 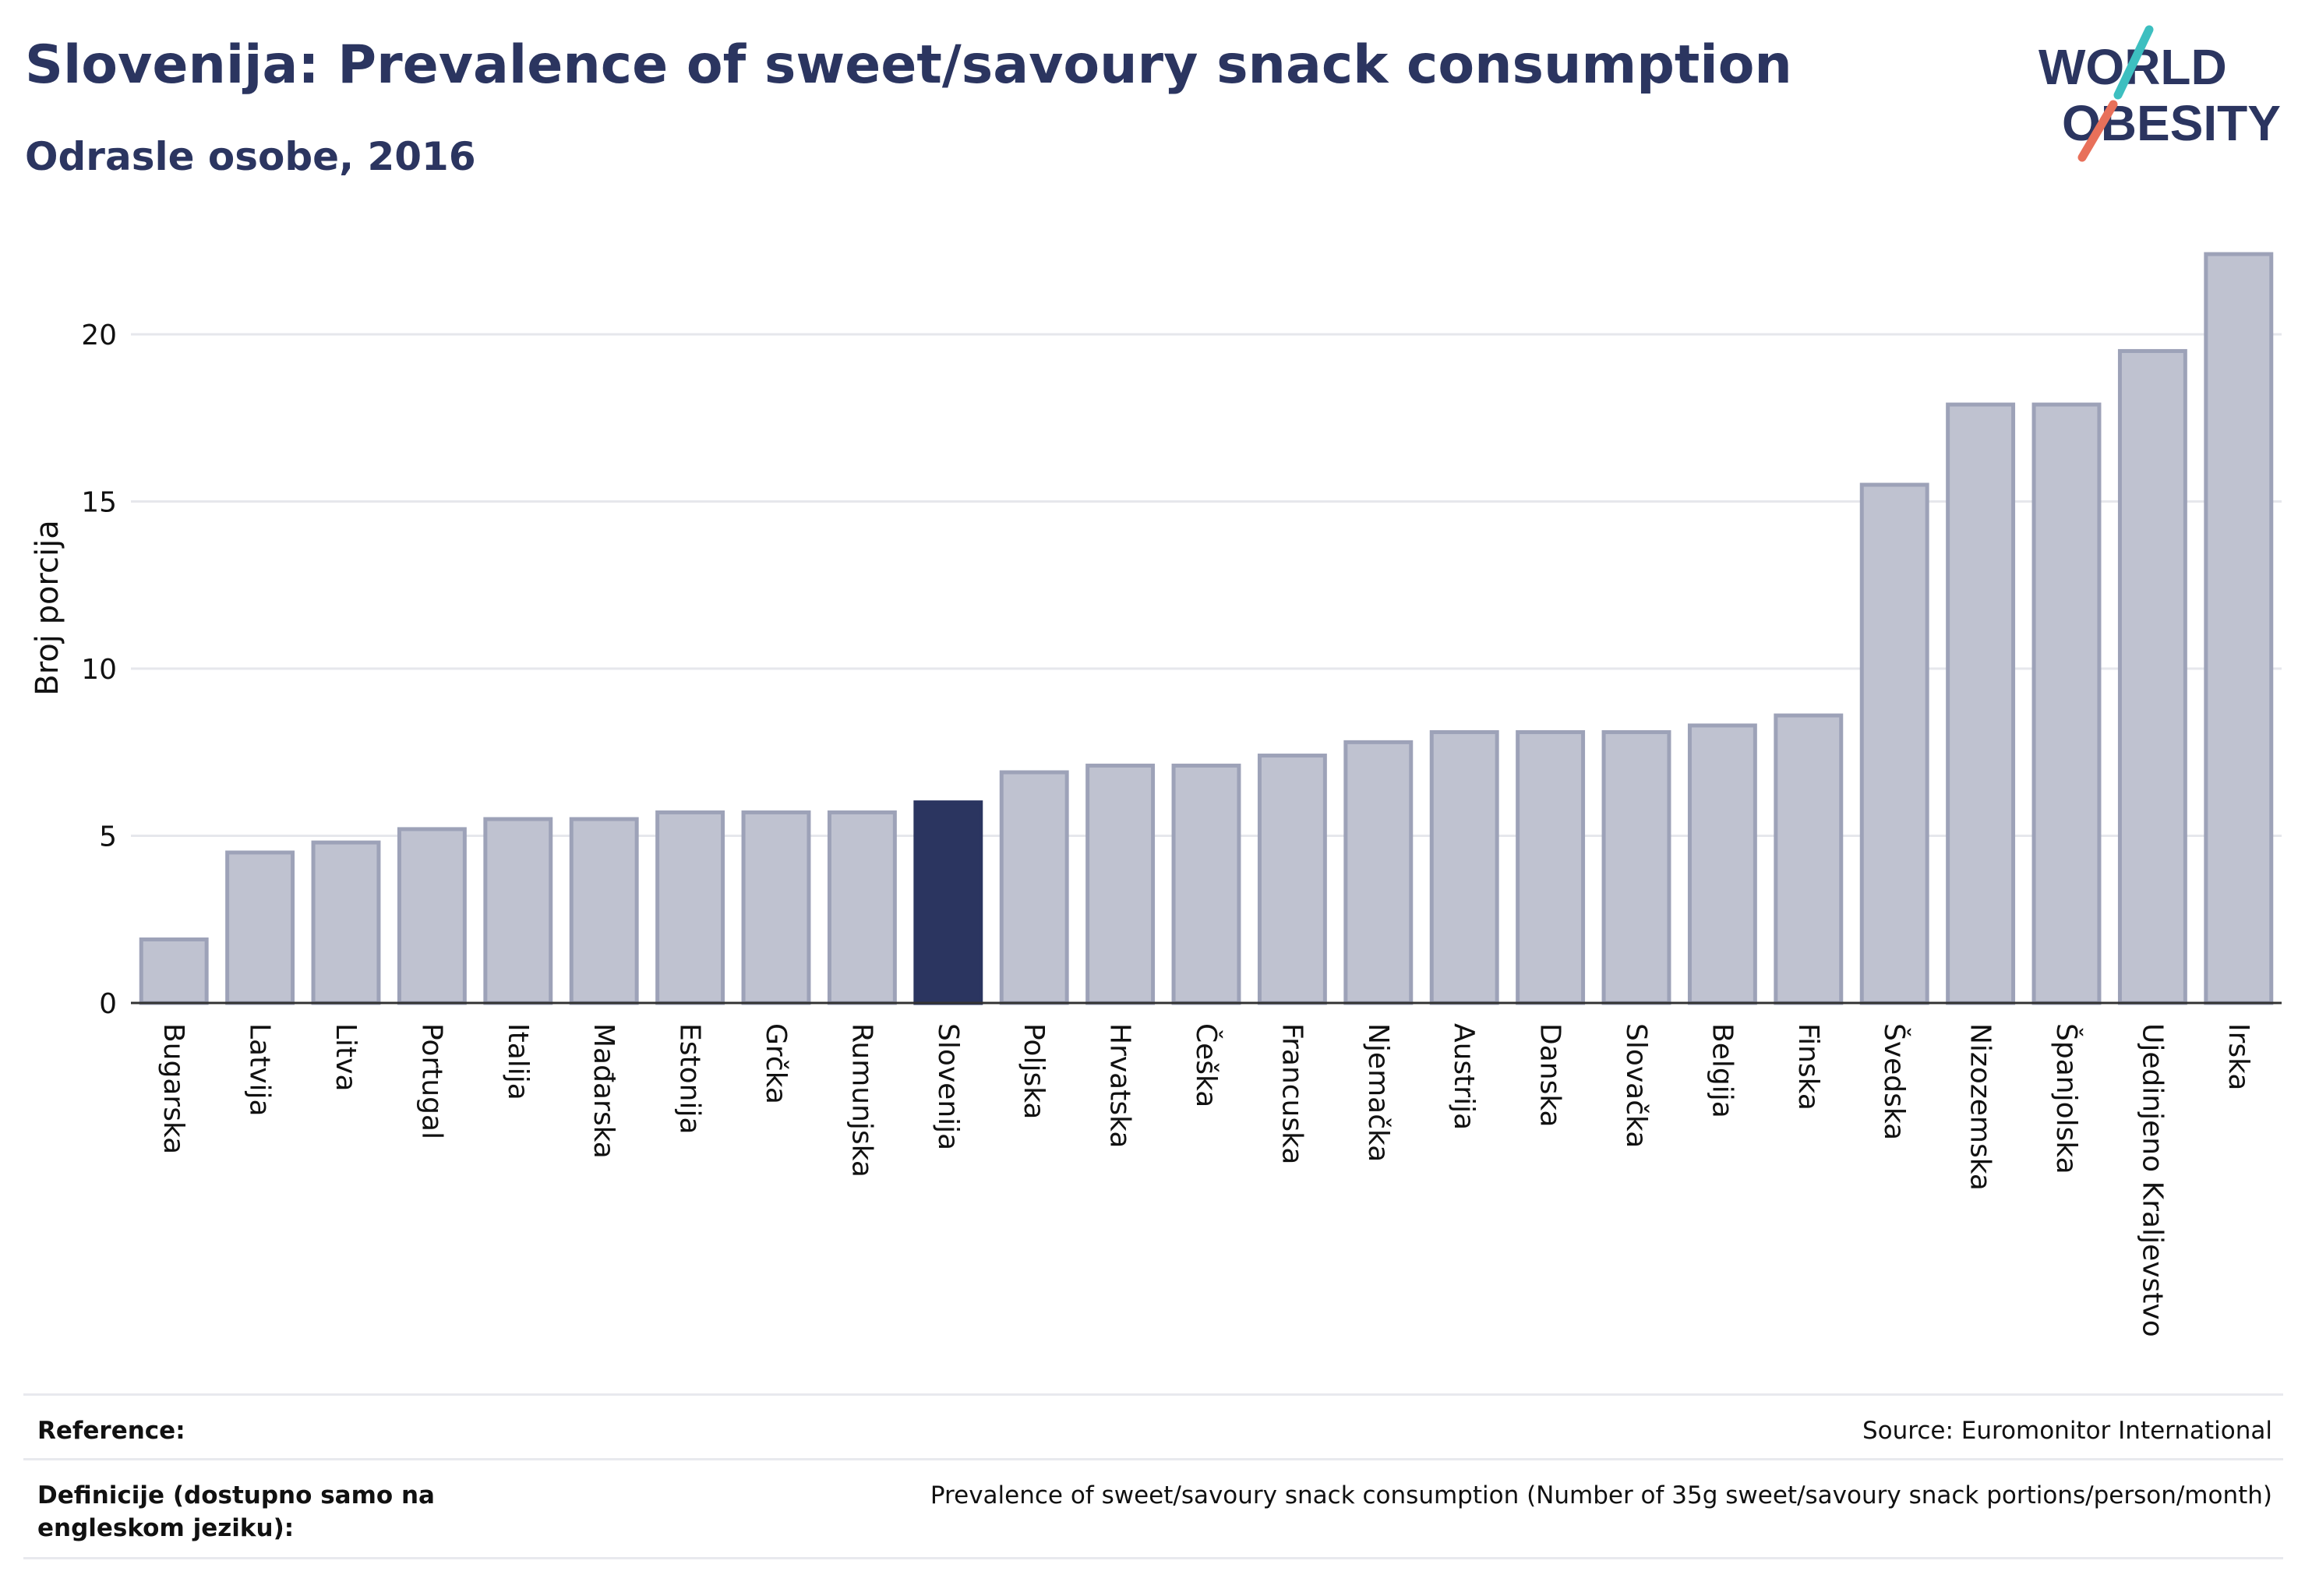 I want to click on bar-italija, so click(x=518, y=911).